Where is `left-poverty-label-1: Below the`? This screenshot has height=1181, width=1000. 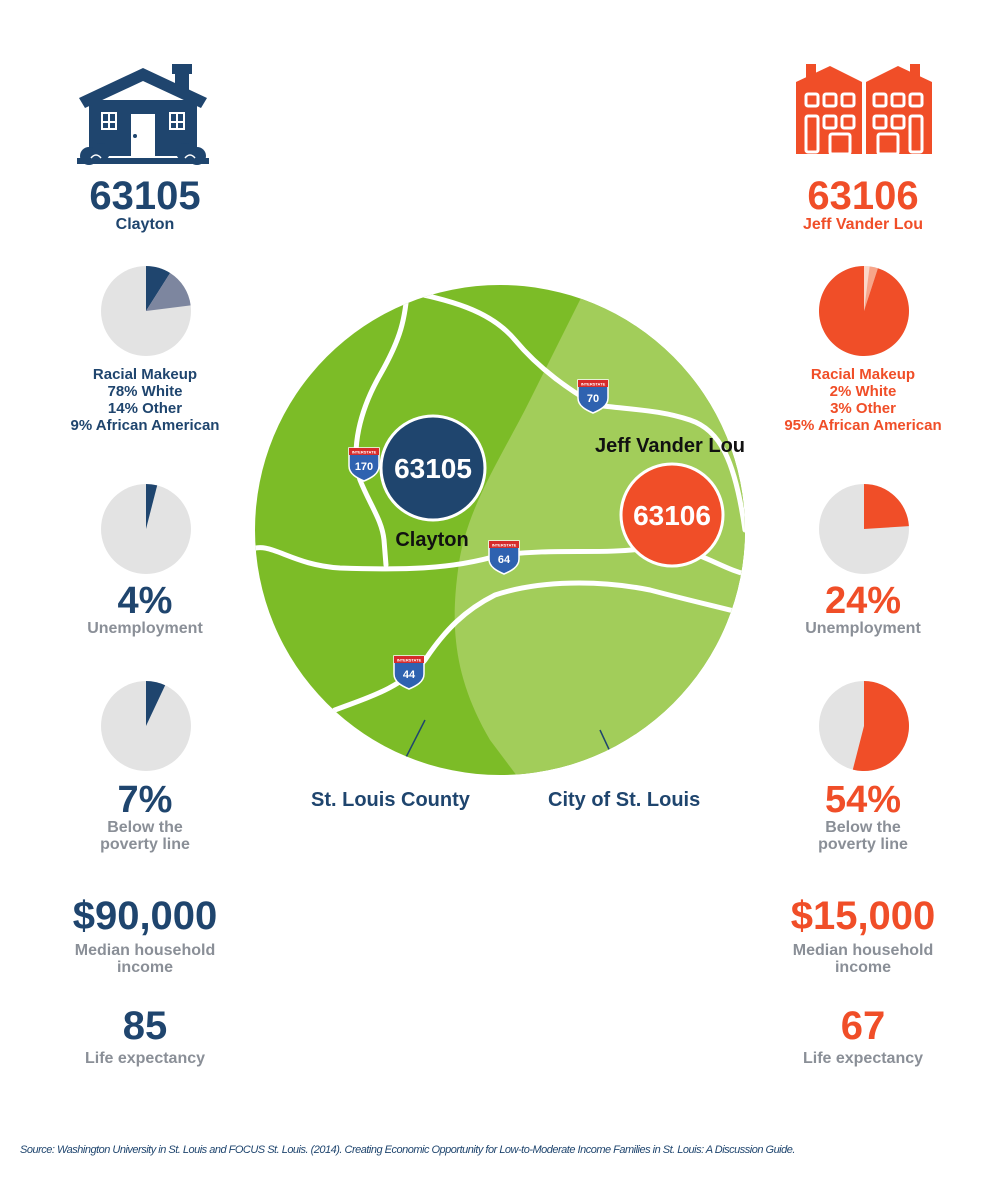
left-poverty-label-1: Below the is located at coordinates (145, 827).